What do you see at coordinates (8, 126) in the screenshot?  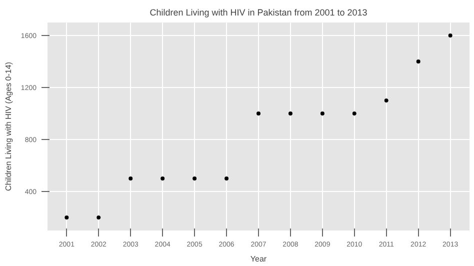 I see `y-axis-title: Children Living with HIV (Ages 0-14)` at bounding box center [8, 126].